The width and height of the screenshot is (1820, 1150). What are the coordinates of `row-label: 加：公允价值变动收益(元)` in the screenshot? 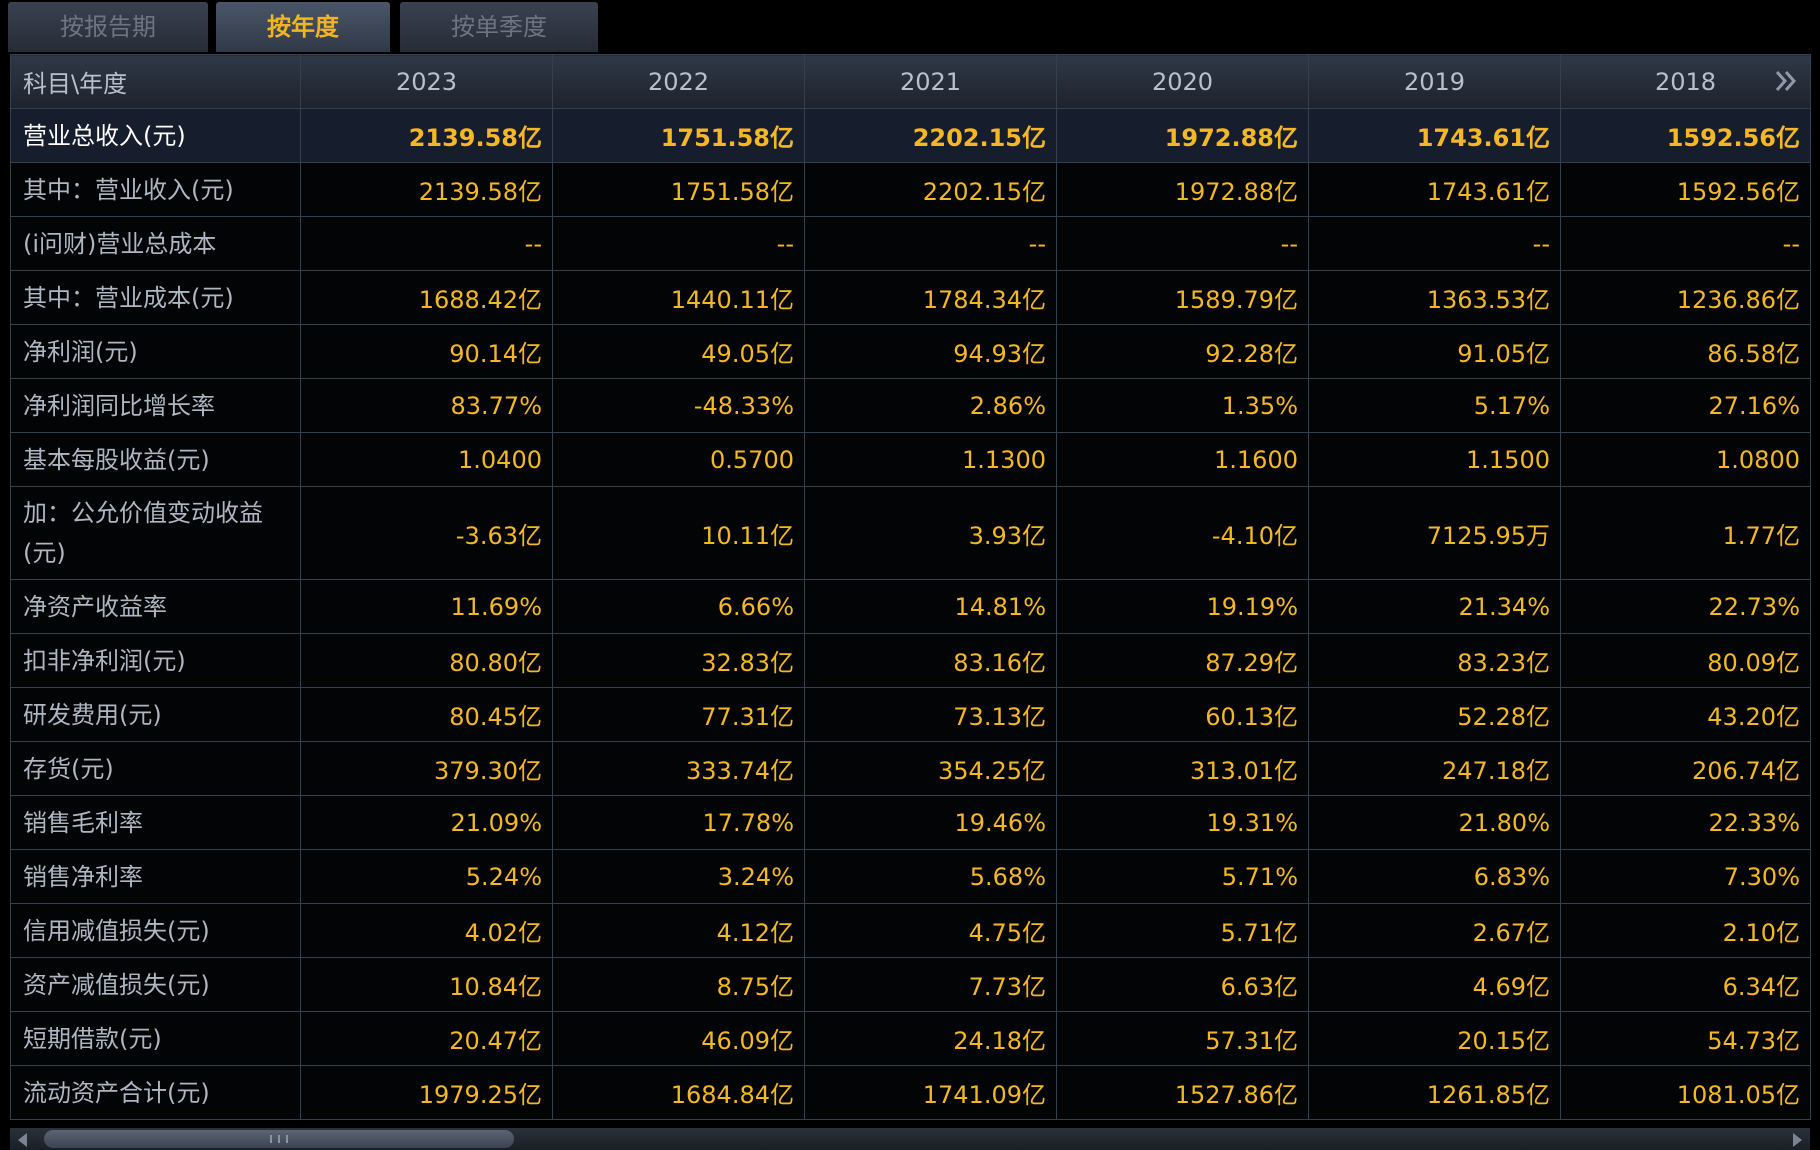 It's located at (155, 533).